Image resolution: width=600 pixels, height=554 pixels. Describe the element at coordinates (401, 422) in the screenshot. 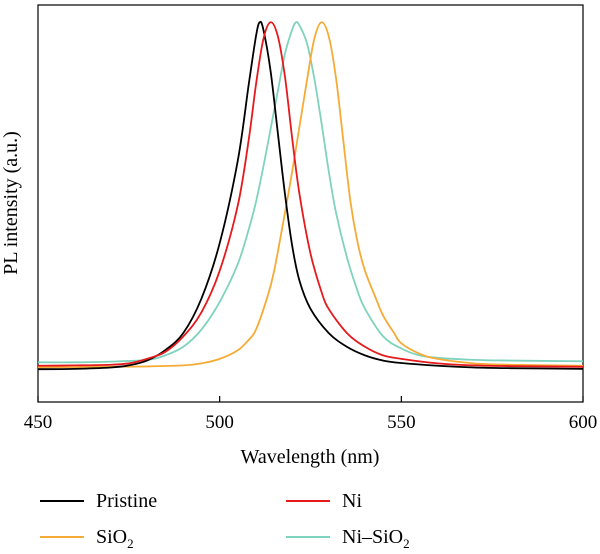

I see `x-tick-label: 550` at that location.